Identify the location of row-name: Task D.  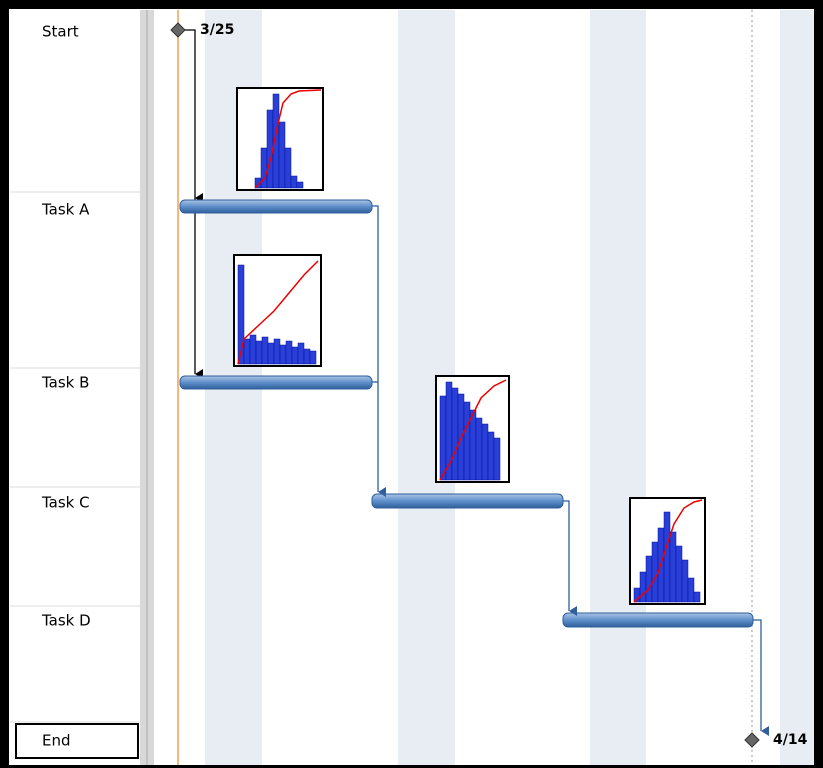
(66, 621).